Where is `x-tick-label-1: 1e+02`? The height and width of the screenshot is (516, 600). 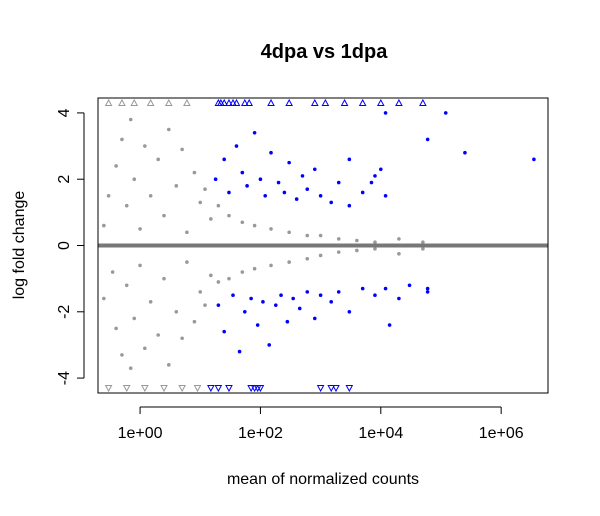
x-tick-label-1: 1e+02 is located at coordinates (260, 433).